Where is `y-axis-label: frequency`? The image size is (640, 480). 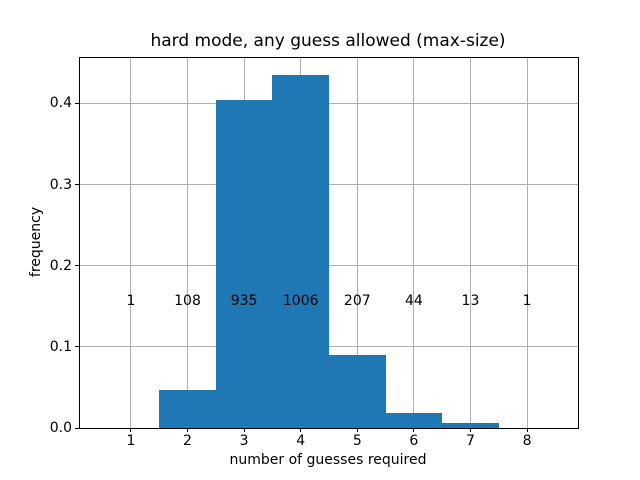
y-axis-label: frequency is located at coordinates (36, 242).